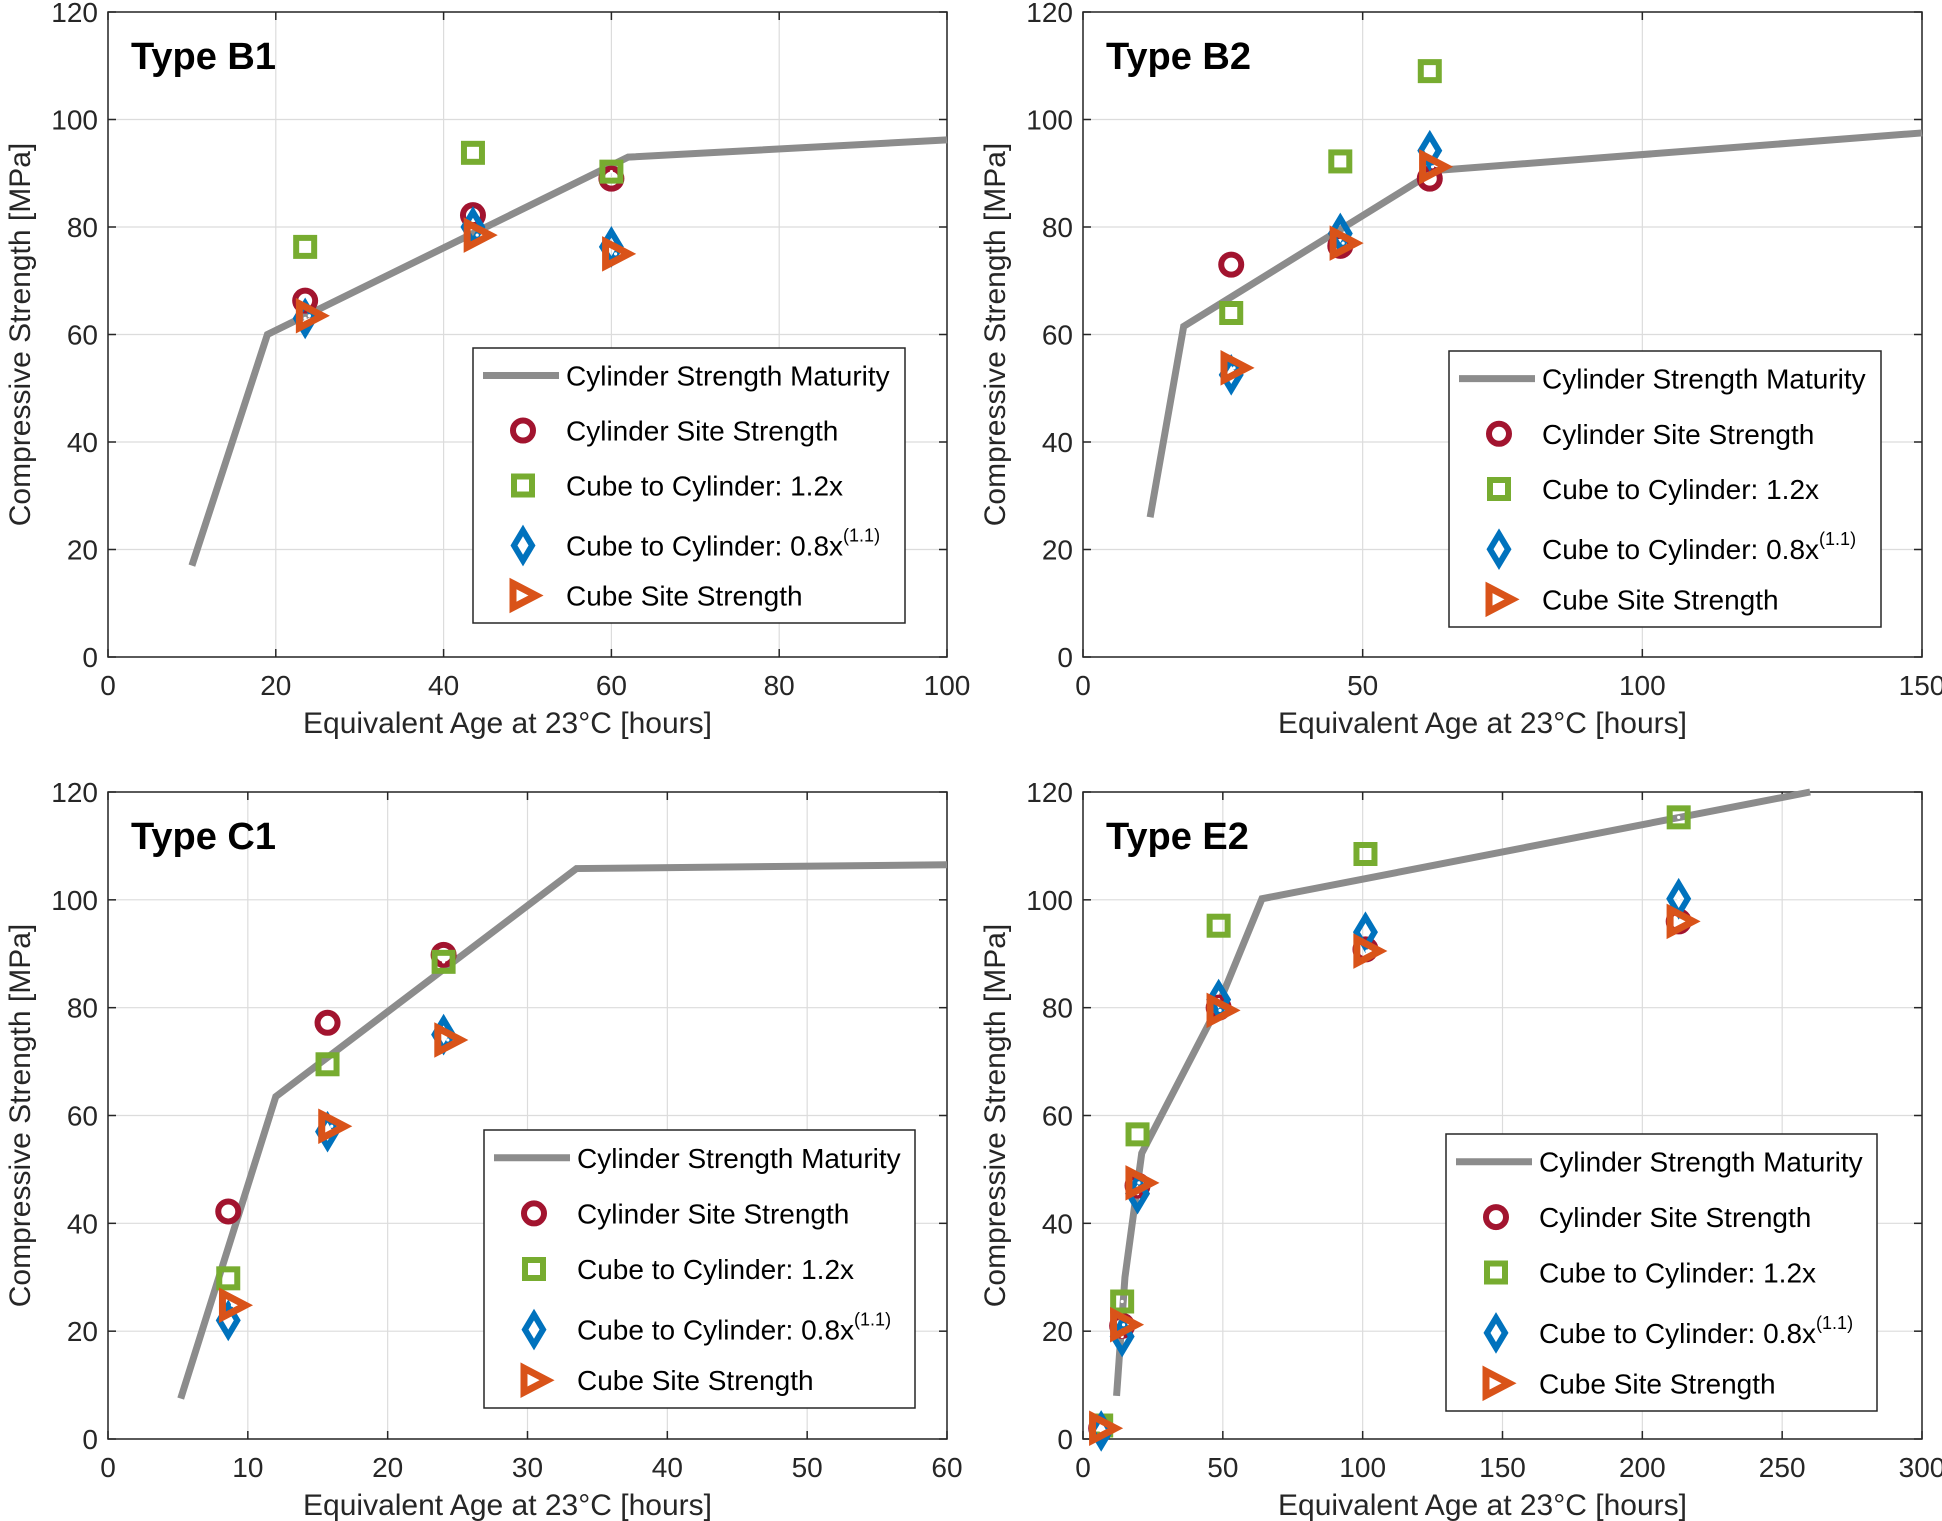  What do you see at coordinates (779, 685) in the screenshot?
I see `x-tick-label: 80` at bounding box center [779, 685].